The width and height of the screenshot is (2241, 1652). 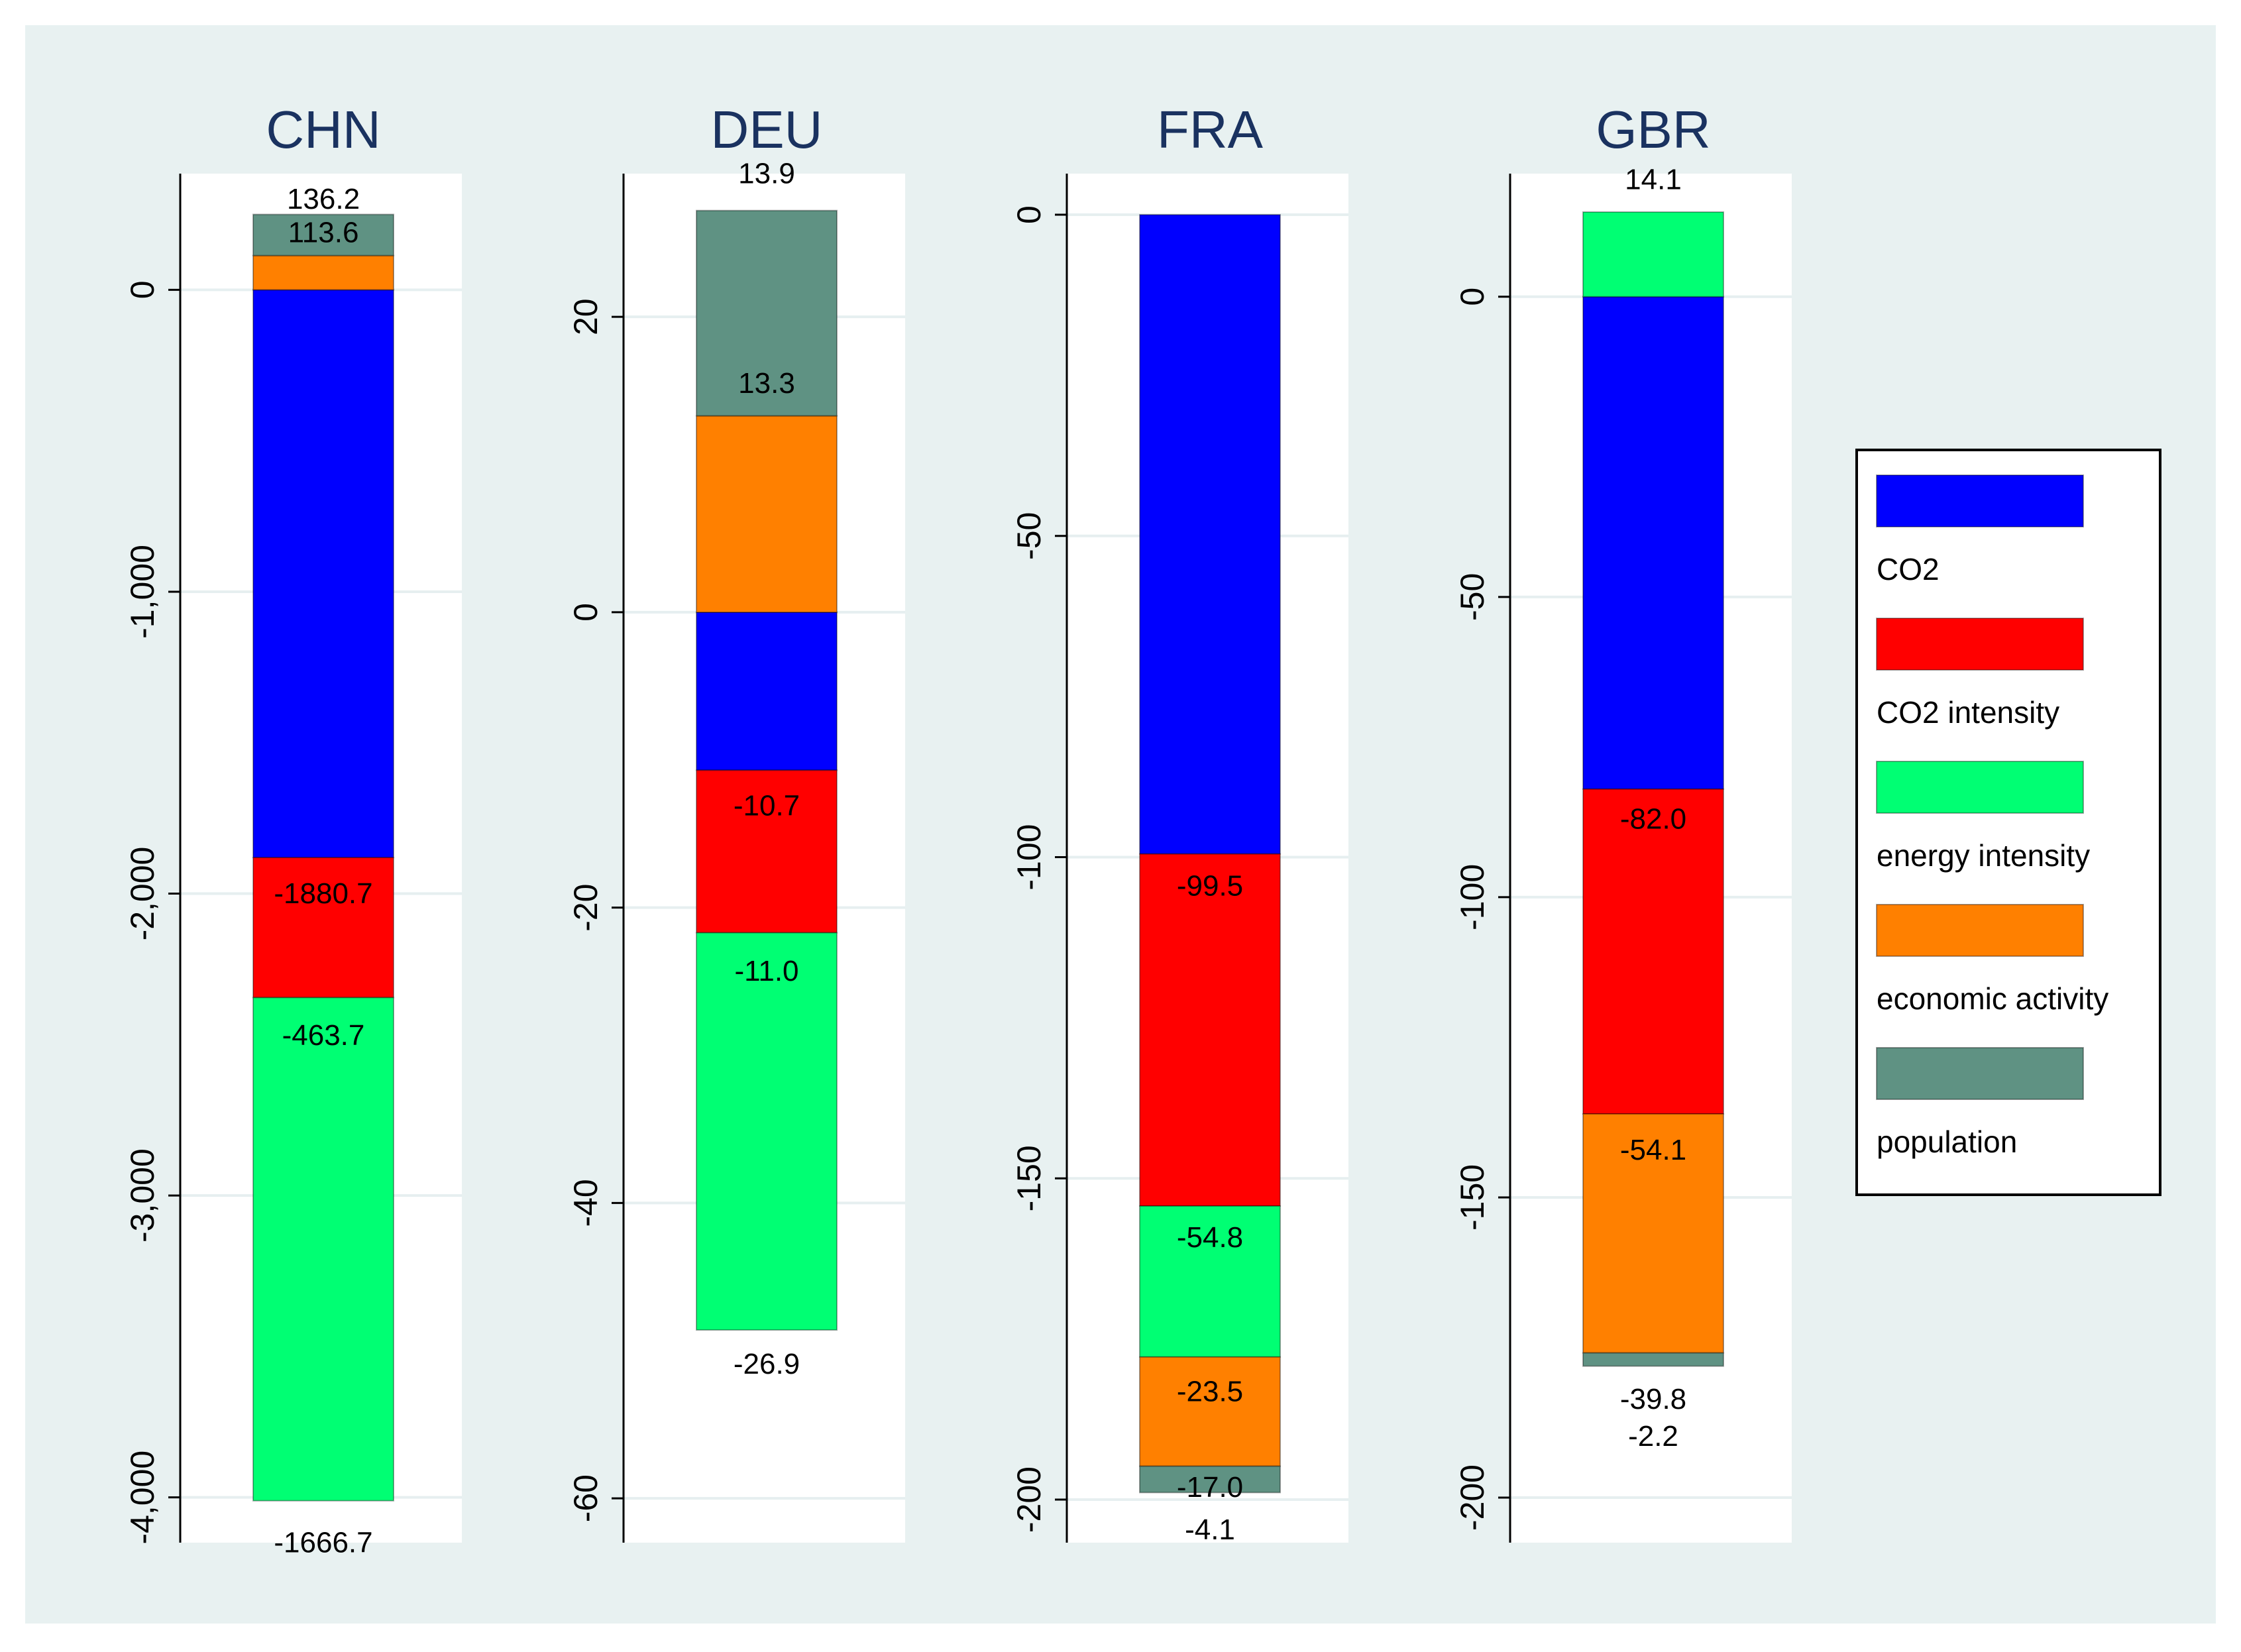 I want to click on value-label-chn-3: -463.7, so click(x=323, y=1035).